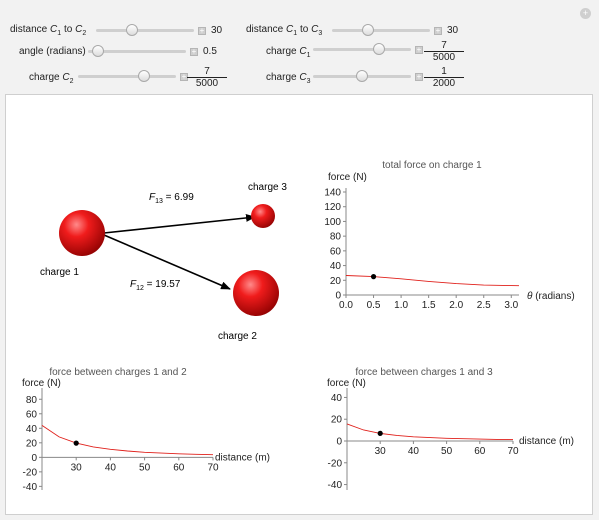 This screenshot has width=599, height=520. What do you see at coordinates (484, 305) in the screenshot?
I see `x-tick-label: 2.5` at bounding box center [484, 305].